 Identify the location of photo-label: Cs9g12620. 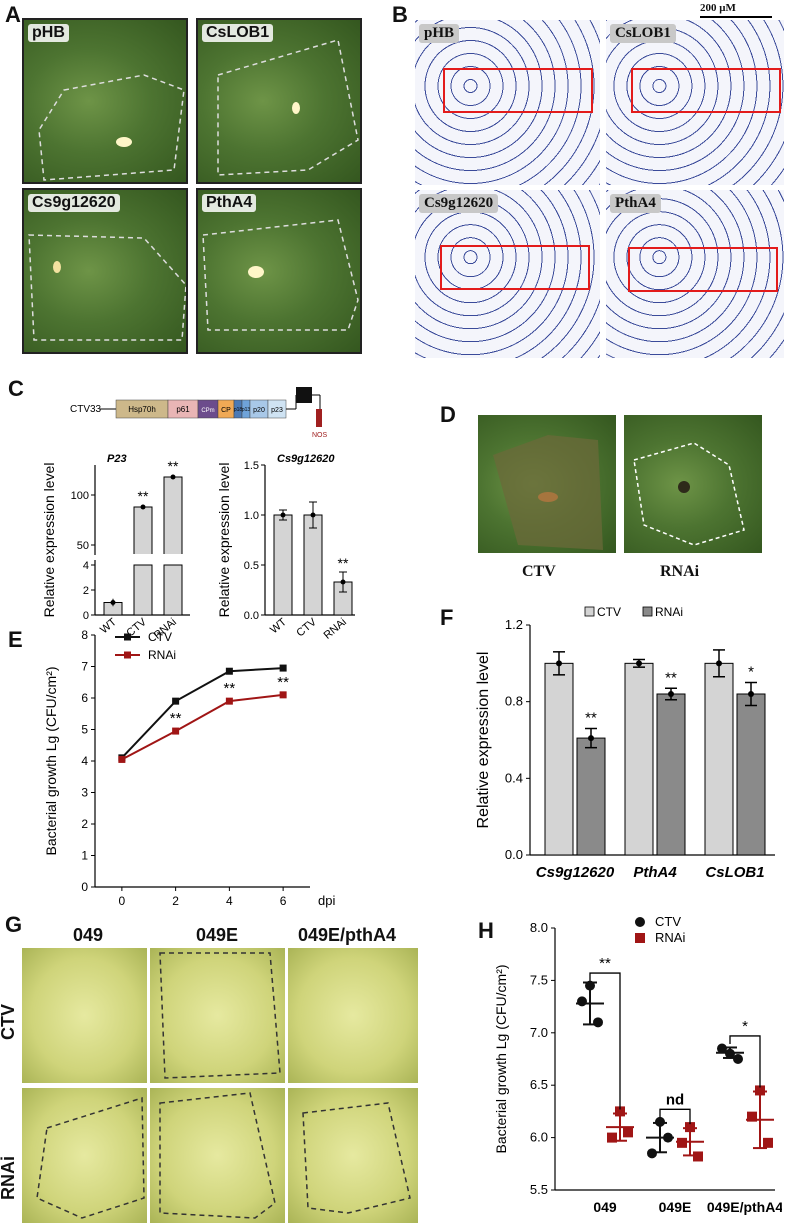
(74, 203).